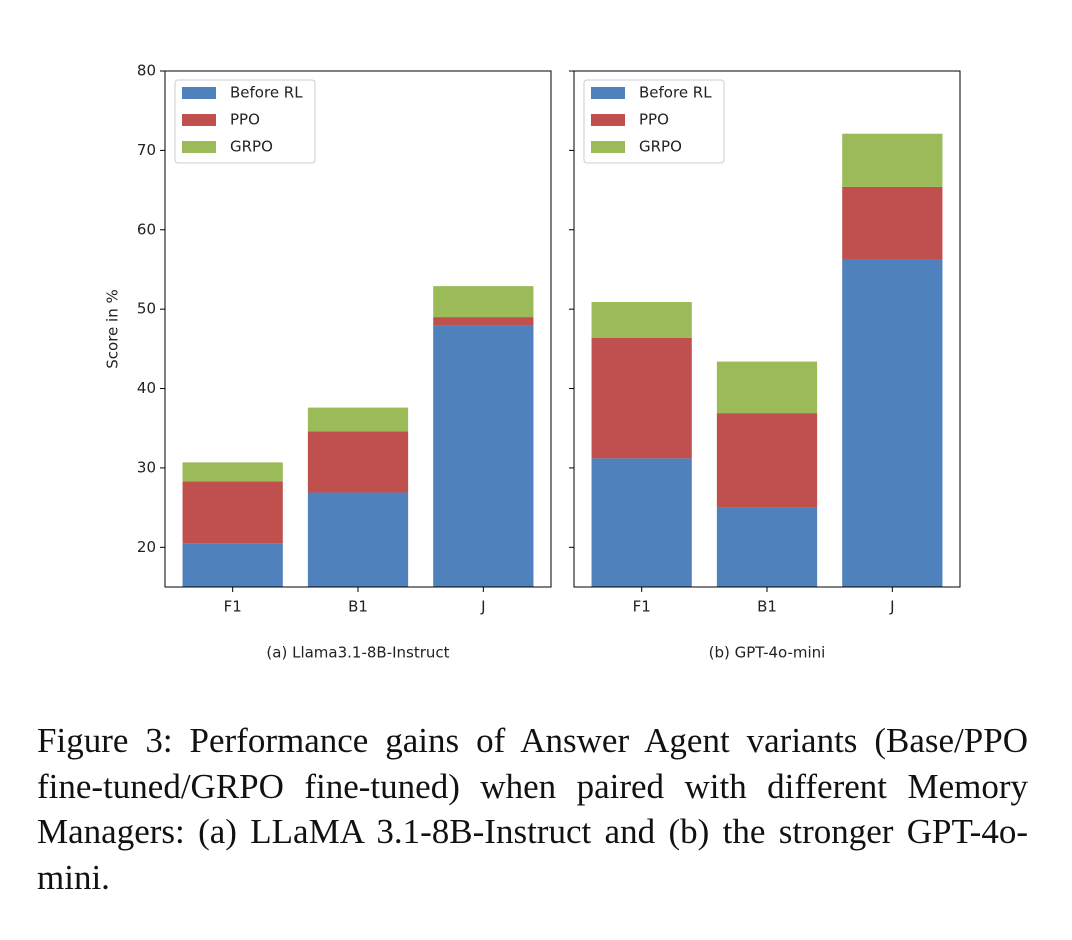  I want to click on y-tick-label: 60, so click(146, 229).